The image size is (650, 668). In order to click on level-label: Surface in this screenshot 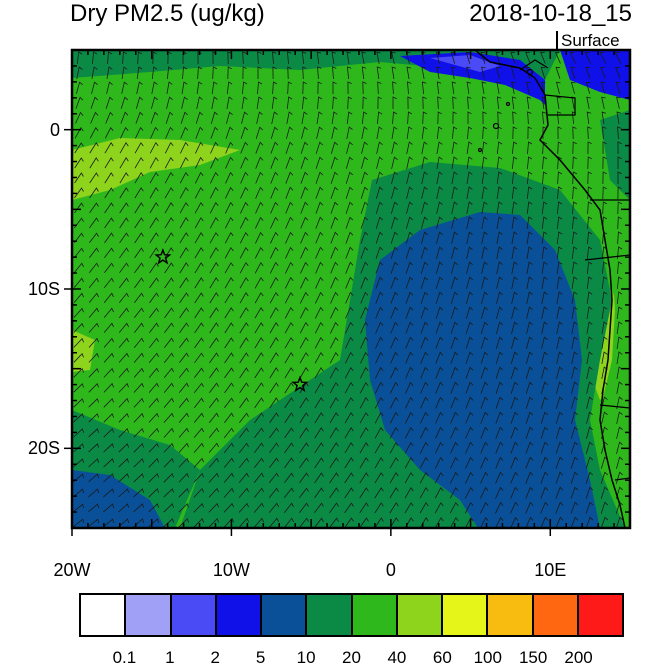, I will do `click(588, 41)`.